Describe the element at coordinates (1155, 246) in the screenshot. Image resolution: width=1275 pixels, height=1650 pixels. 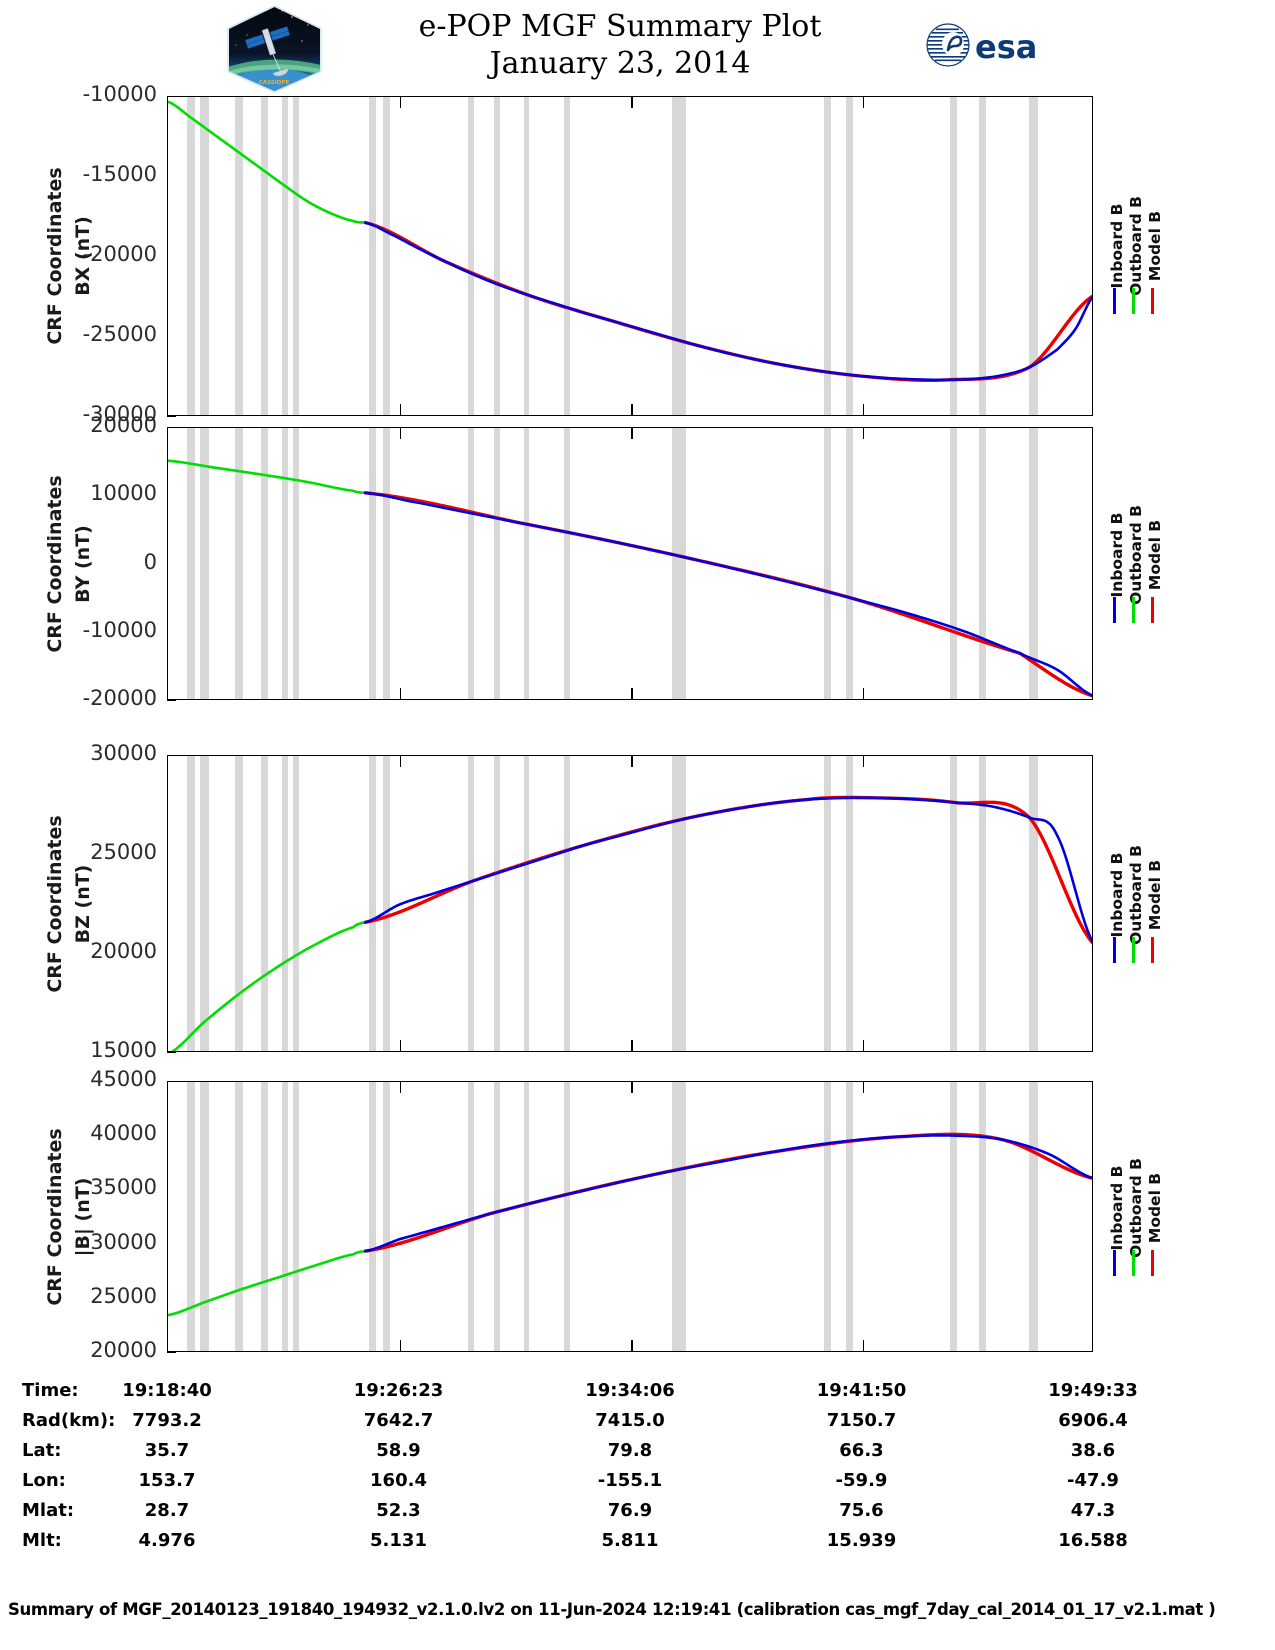
I see `legend-label-model-b-panel-0: Model B` at that location.